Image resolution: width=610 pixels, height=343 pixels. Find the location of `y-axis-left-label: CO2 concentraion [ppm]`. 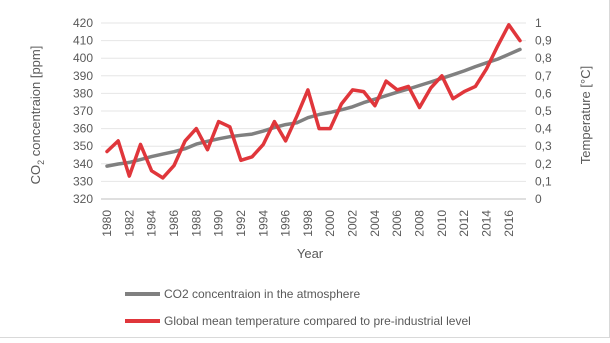

y-axis-left-label: CO2 concentraion [ppm] is located at coordinates (37, 115).